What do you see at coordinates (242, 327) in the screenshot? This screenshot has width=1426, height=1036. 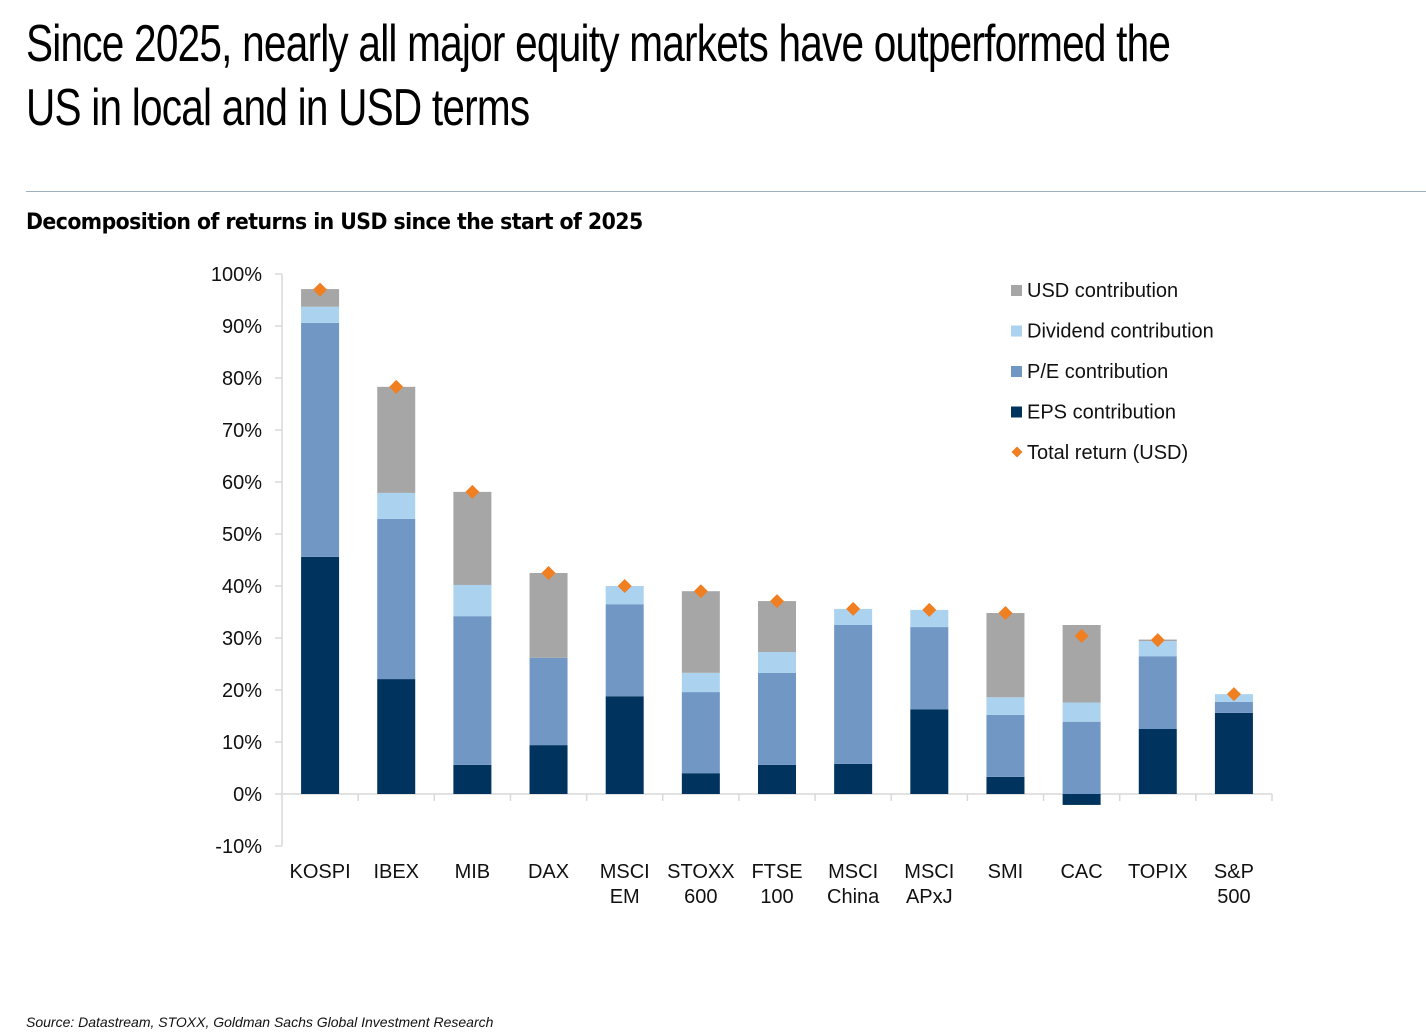 I see `y-tick-label: 90%` at bounding box center [242, 327].